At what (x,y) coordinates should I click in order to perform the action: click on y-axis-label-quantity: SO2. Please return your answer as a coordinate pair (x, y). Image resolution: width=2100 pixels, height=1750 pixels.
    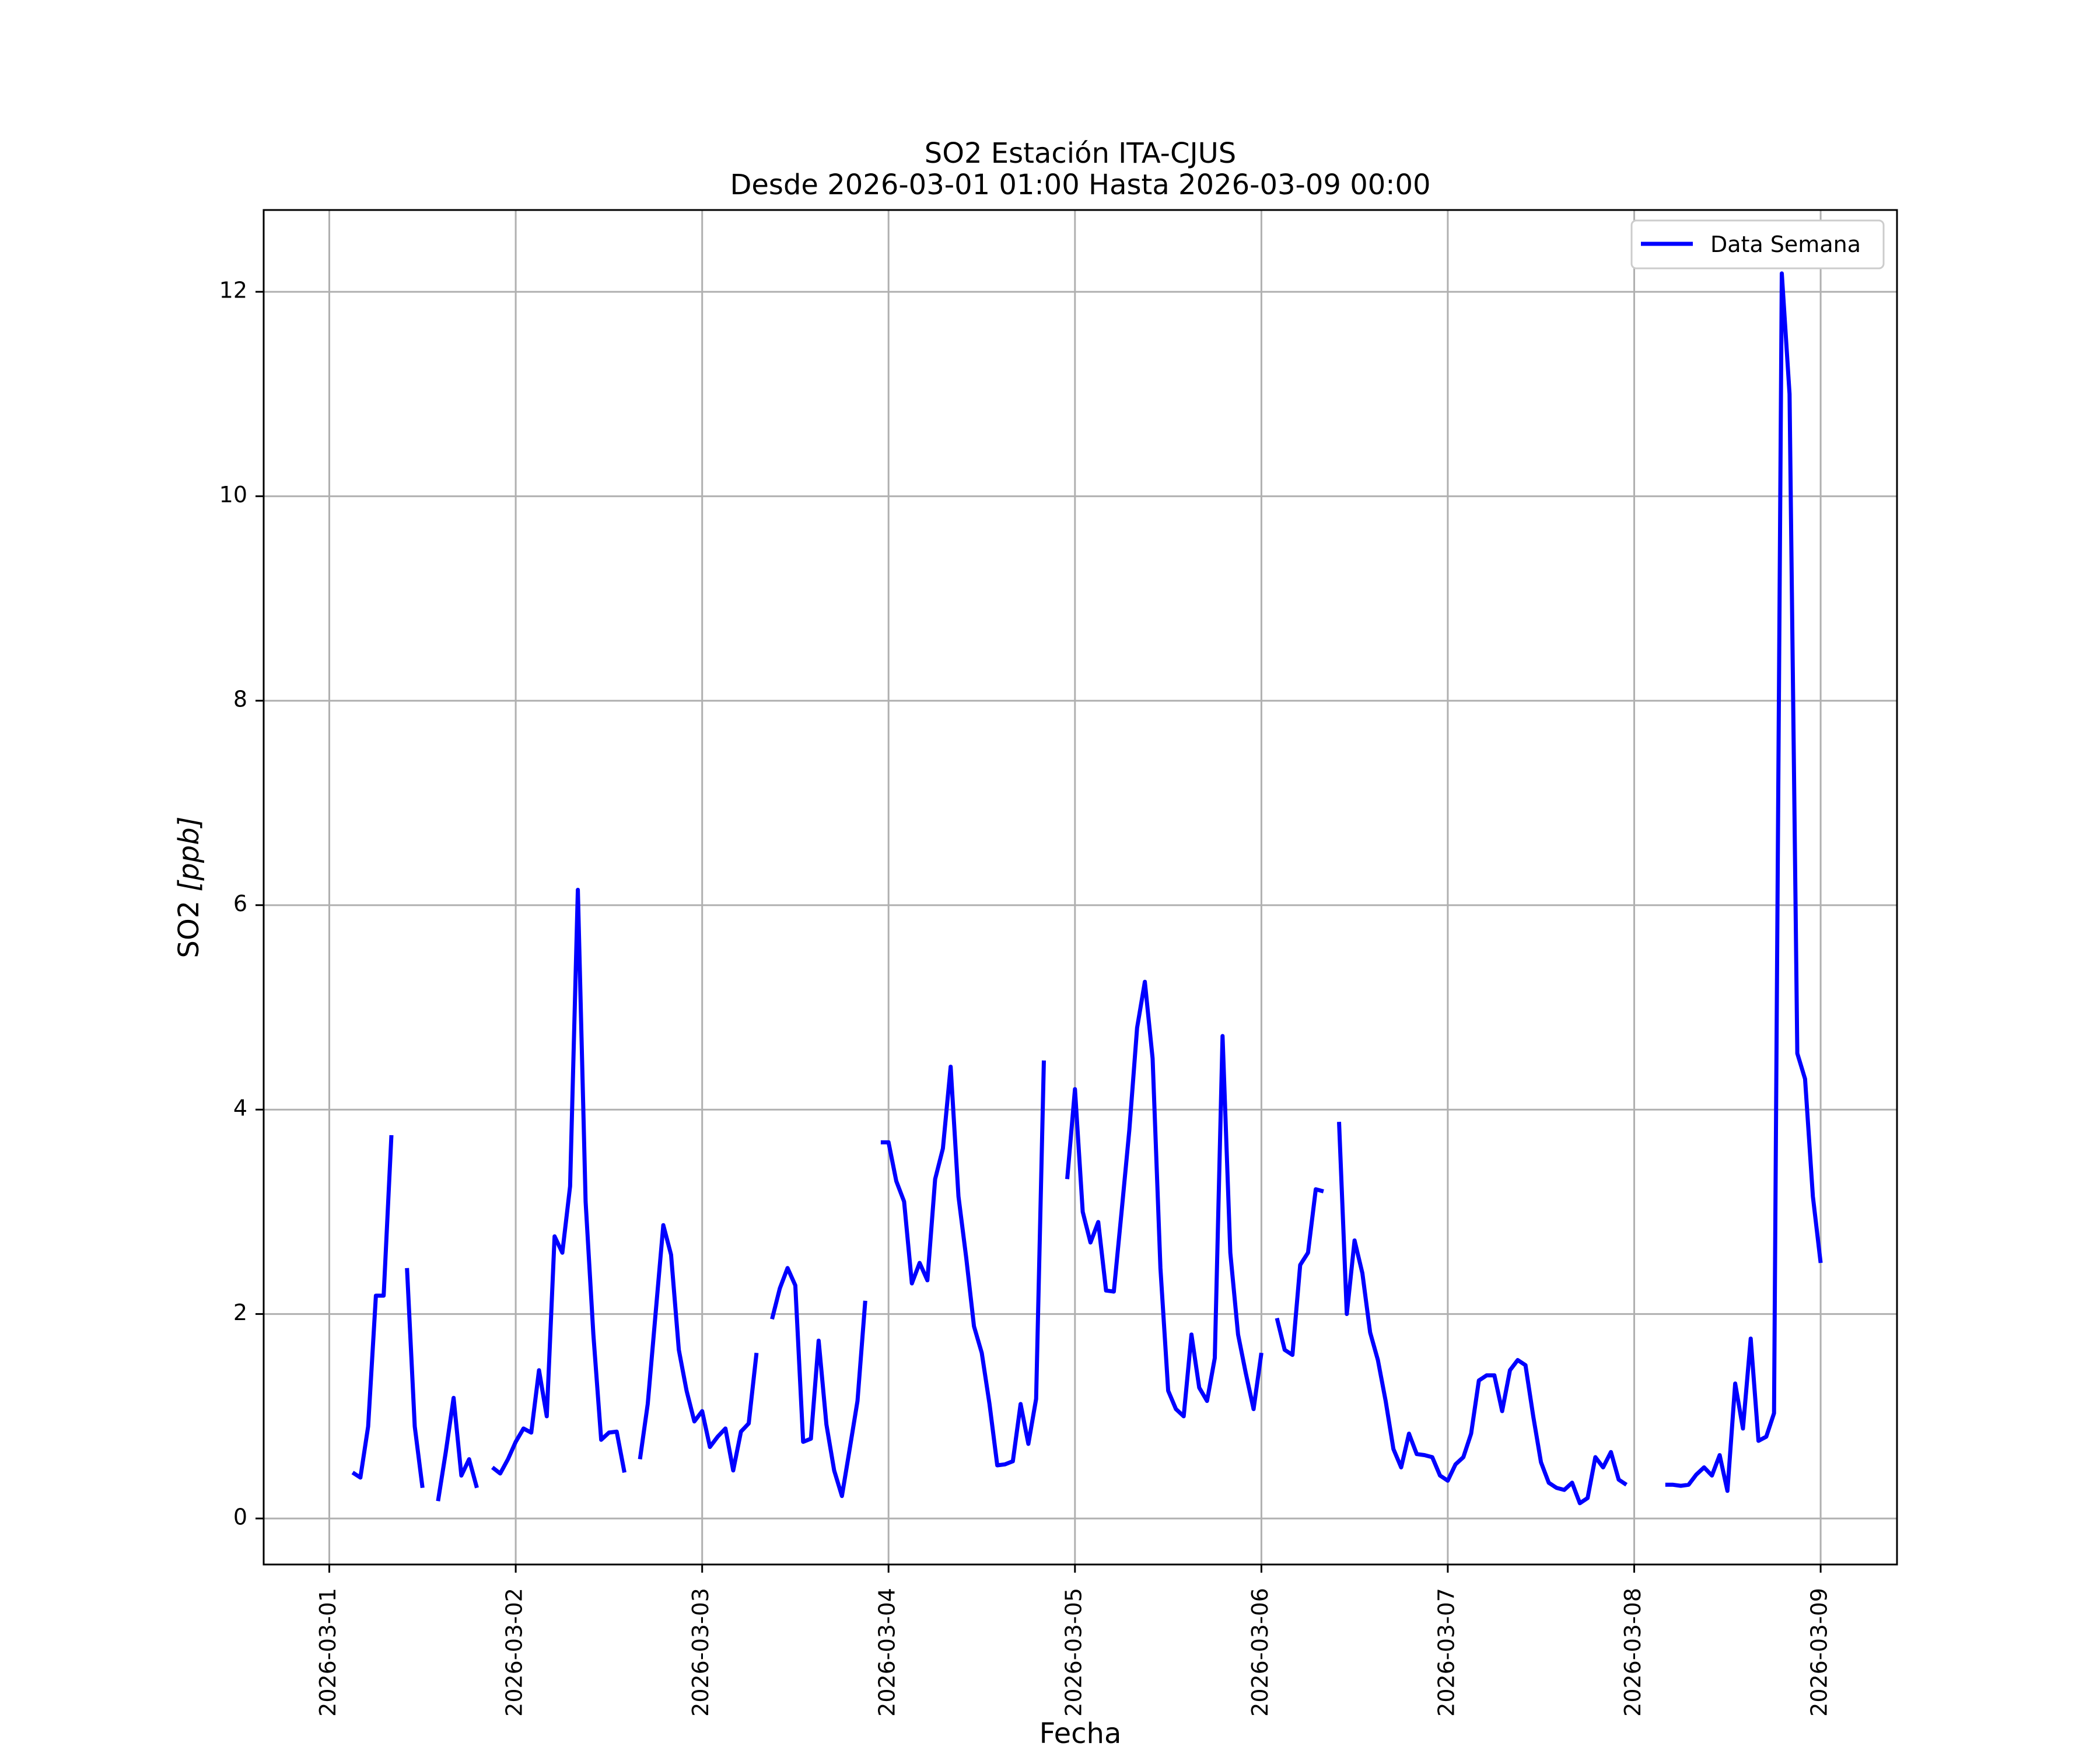
    Looking at the image, I should click on (189, 924).